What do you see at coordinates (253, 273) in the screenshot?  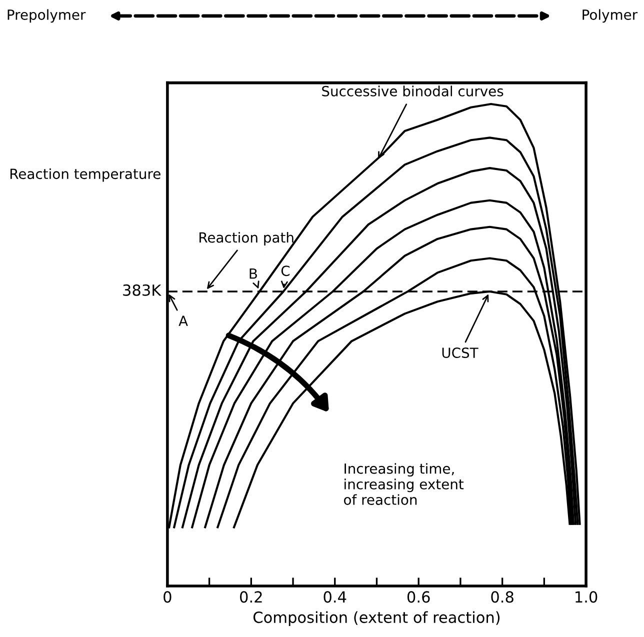 I see `annotation: B` at bounding box center [253, 273].